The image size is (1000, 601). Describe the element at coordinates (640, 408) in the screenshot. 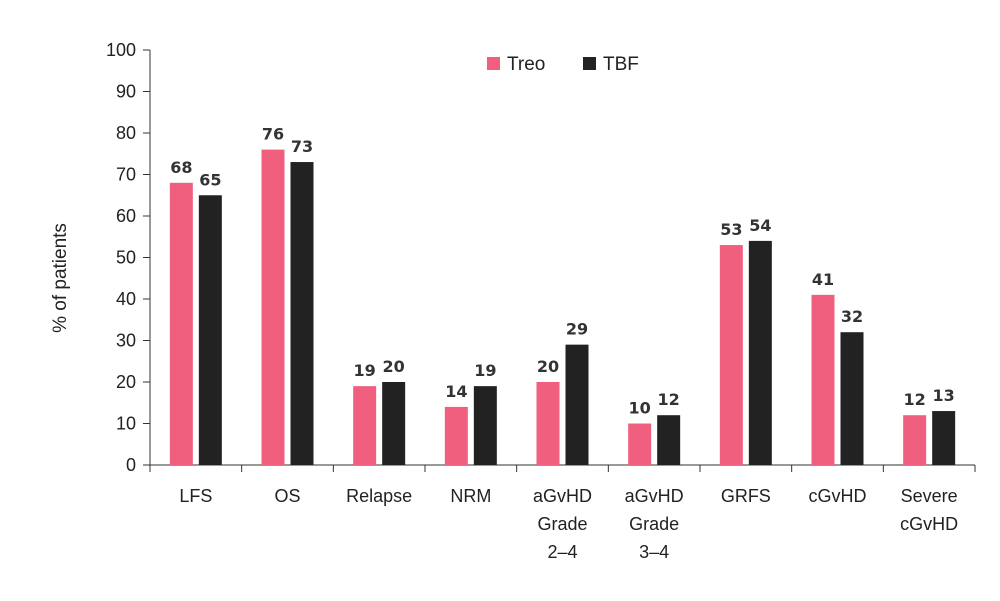

I see `data-label: 10` at that location.